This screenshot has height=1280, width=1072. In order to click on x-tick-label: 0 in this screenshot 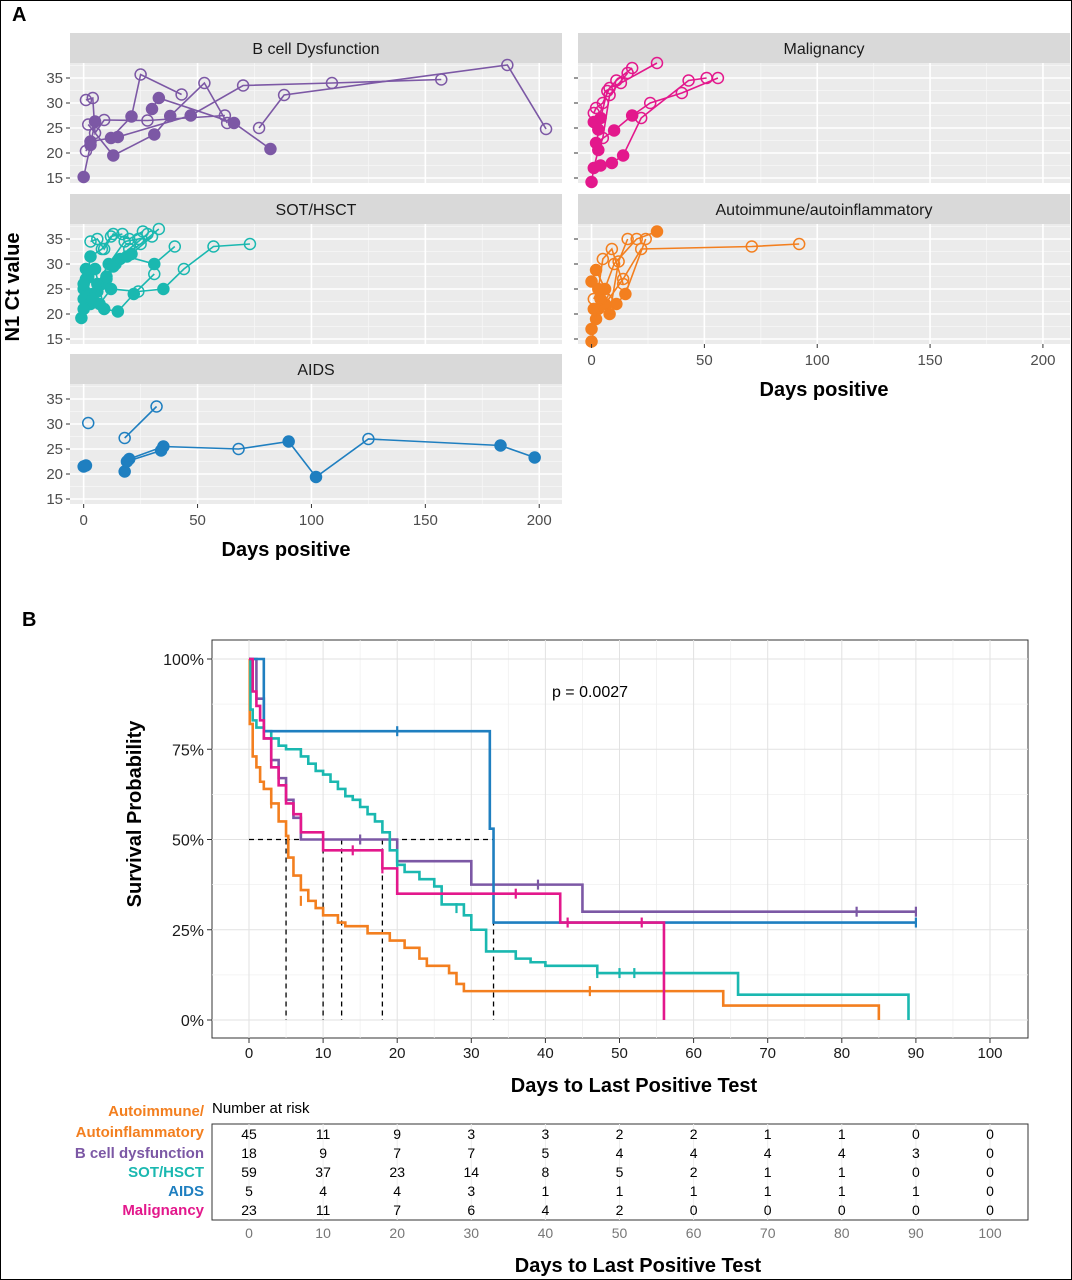, I will do `click(591, 360)`.